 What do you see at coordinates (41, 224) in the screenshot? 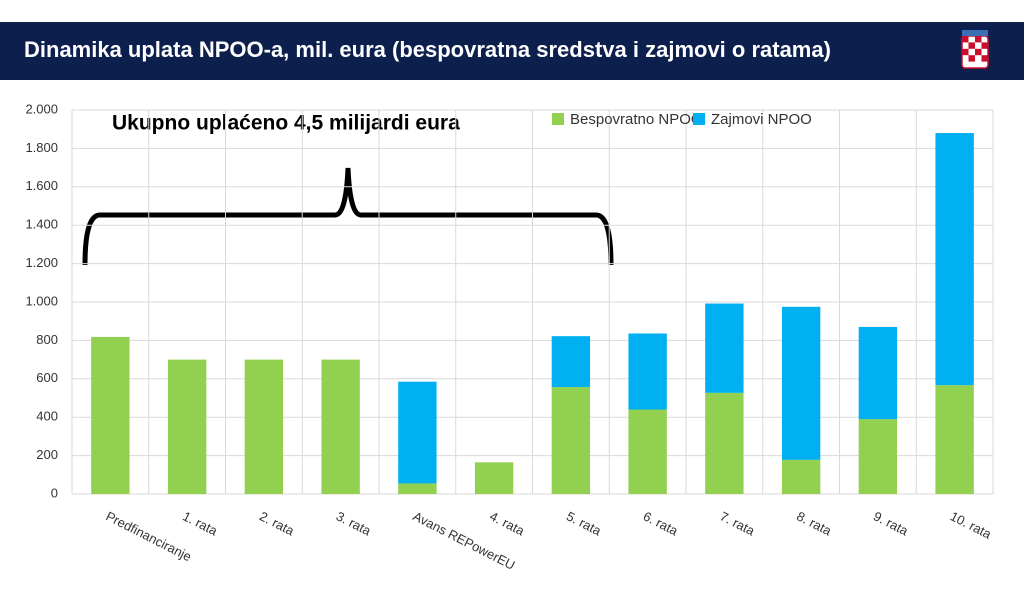
I see `y-tick-label: 1.400` at bounding box center [41, 224].